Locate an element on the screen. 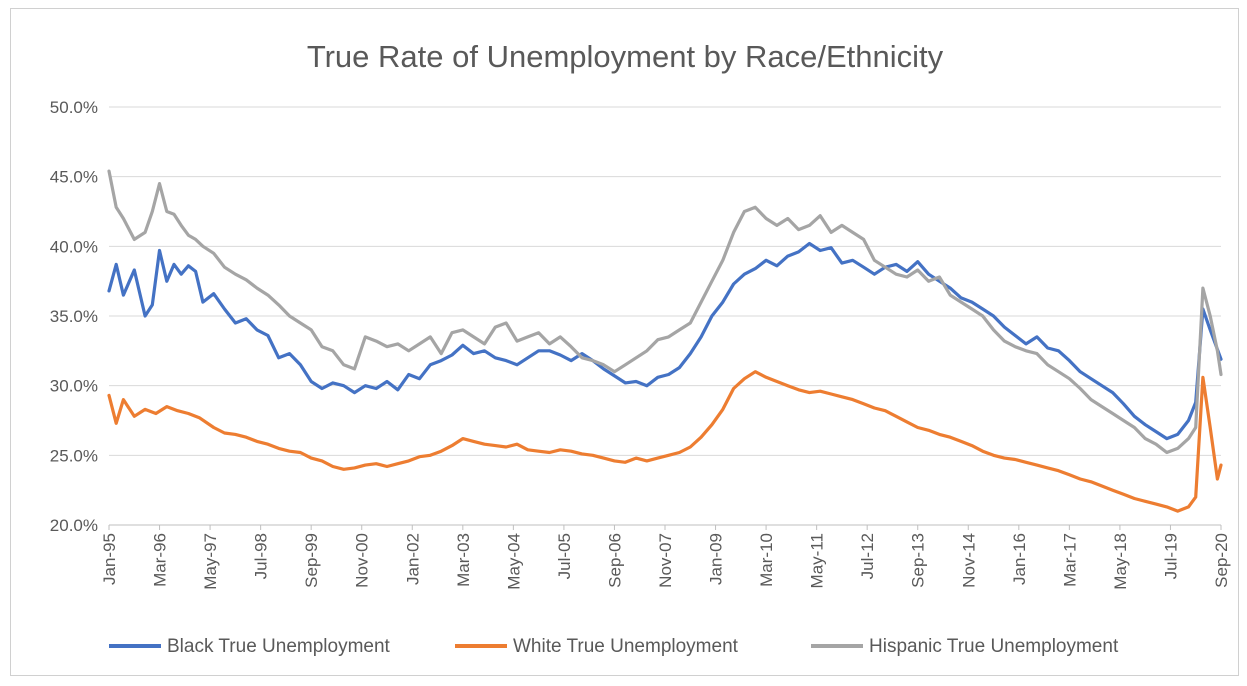 Image resolution: width=1247 pixels, height=686 pixels. x-tick-label: Nov-00 is located at coordinates (362, 560).